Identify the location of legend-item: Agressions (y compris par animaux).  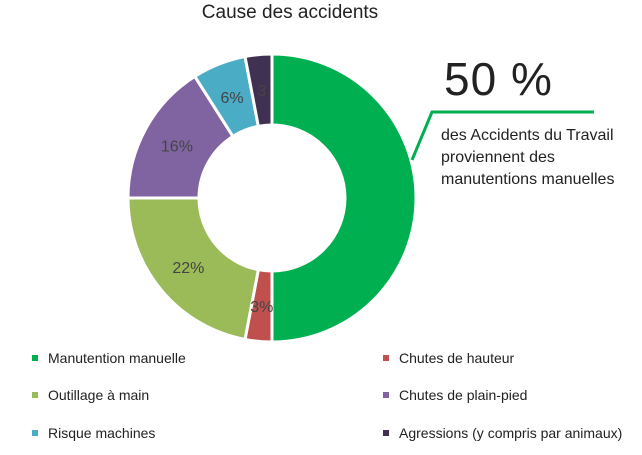
(502, 433).